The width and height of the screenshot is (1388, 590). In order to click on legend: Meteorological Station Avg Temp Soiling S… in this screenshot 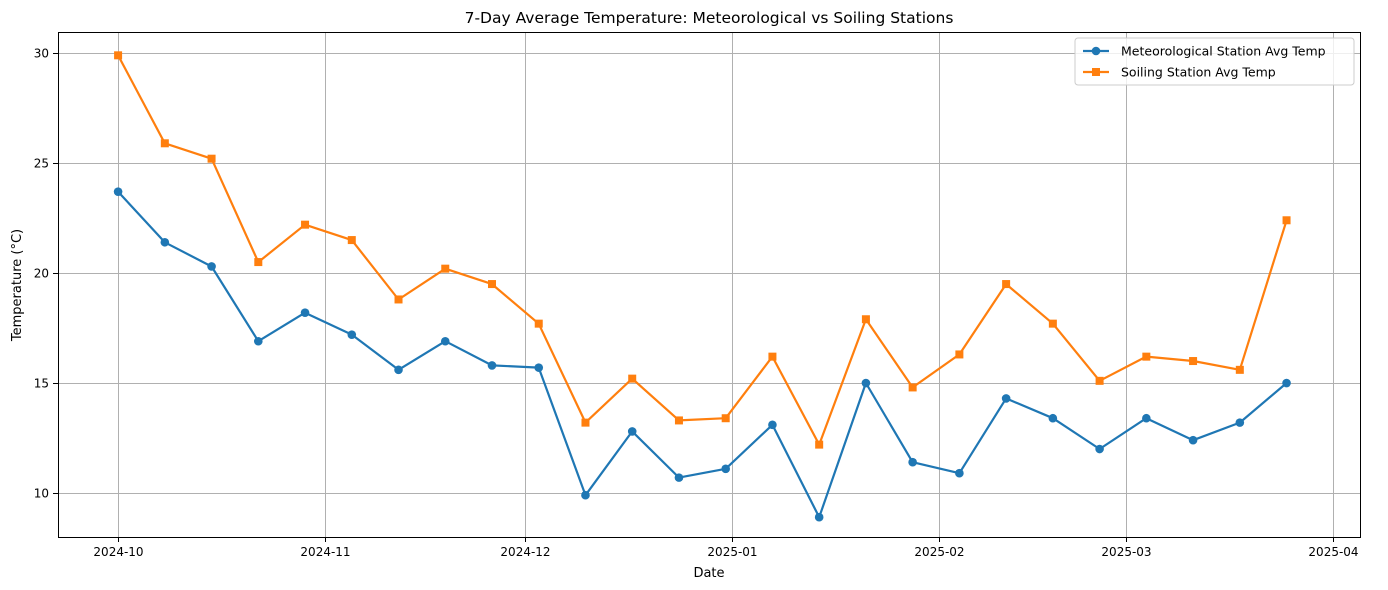, I will do `click(1214, 61)`.